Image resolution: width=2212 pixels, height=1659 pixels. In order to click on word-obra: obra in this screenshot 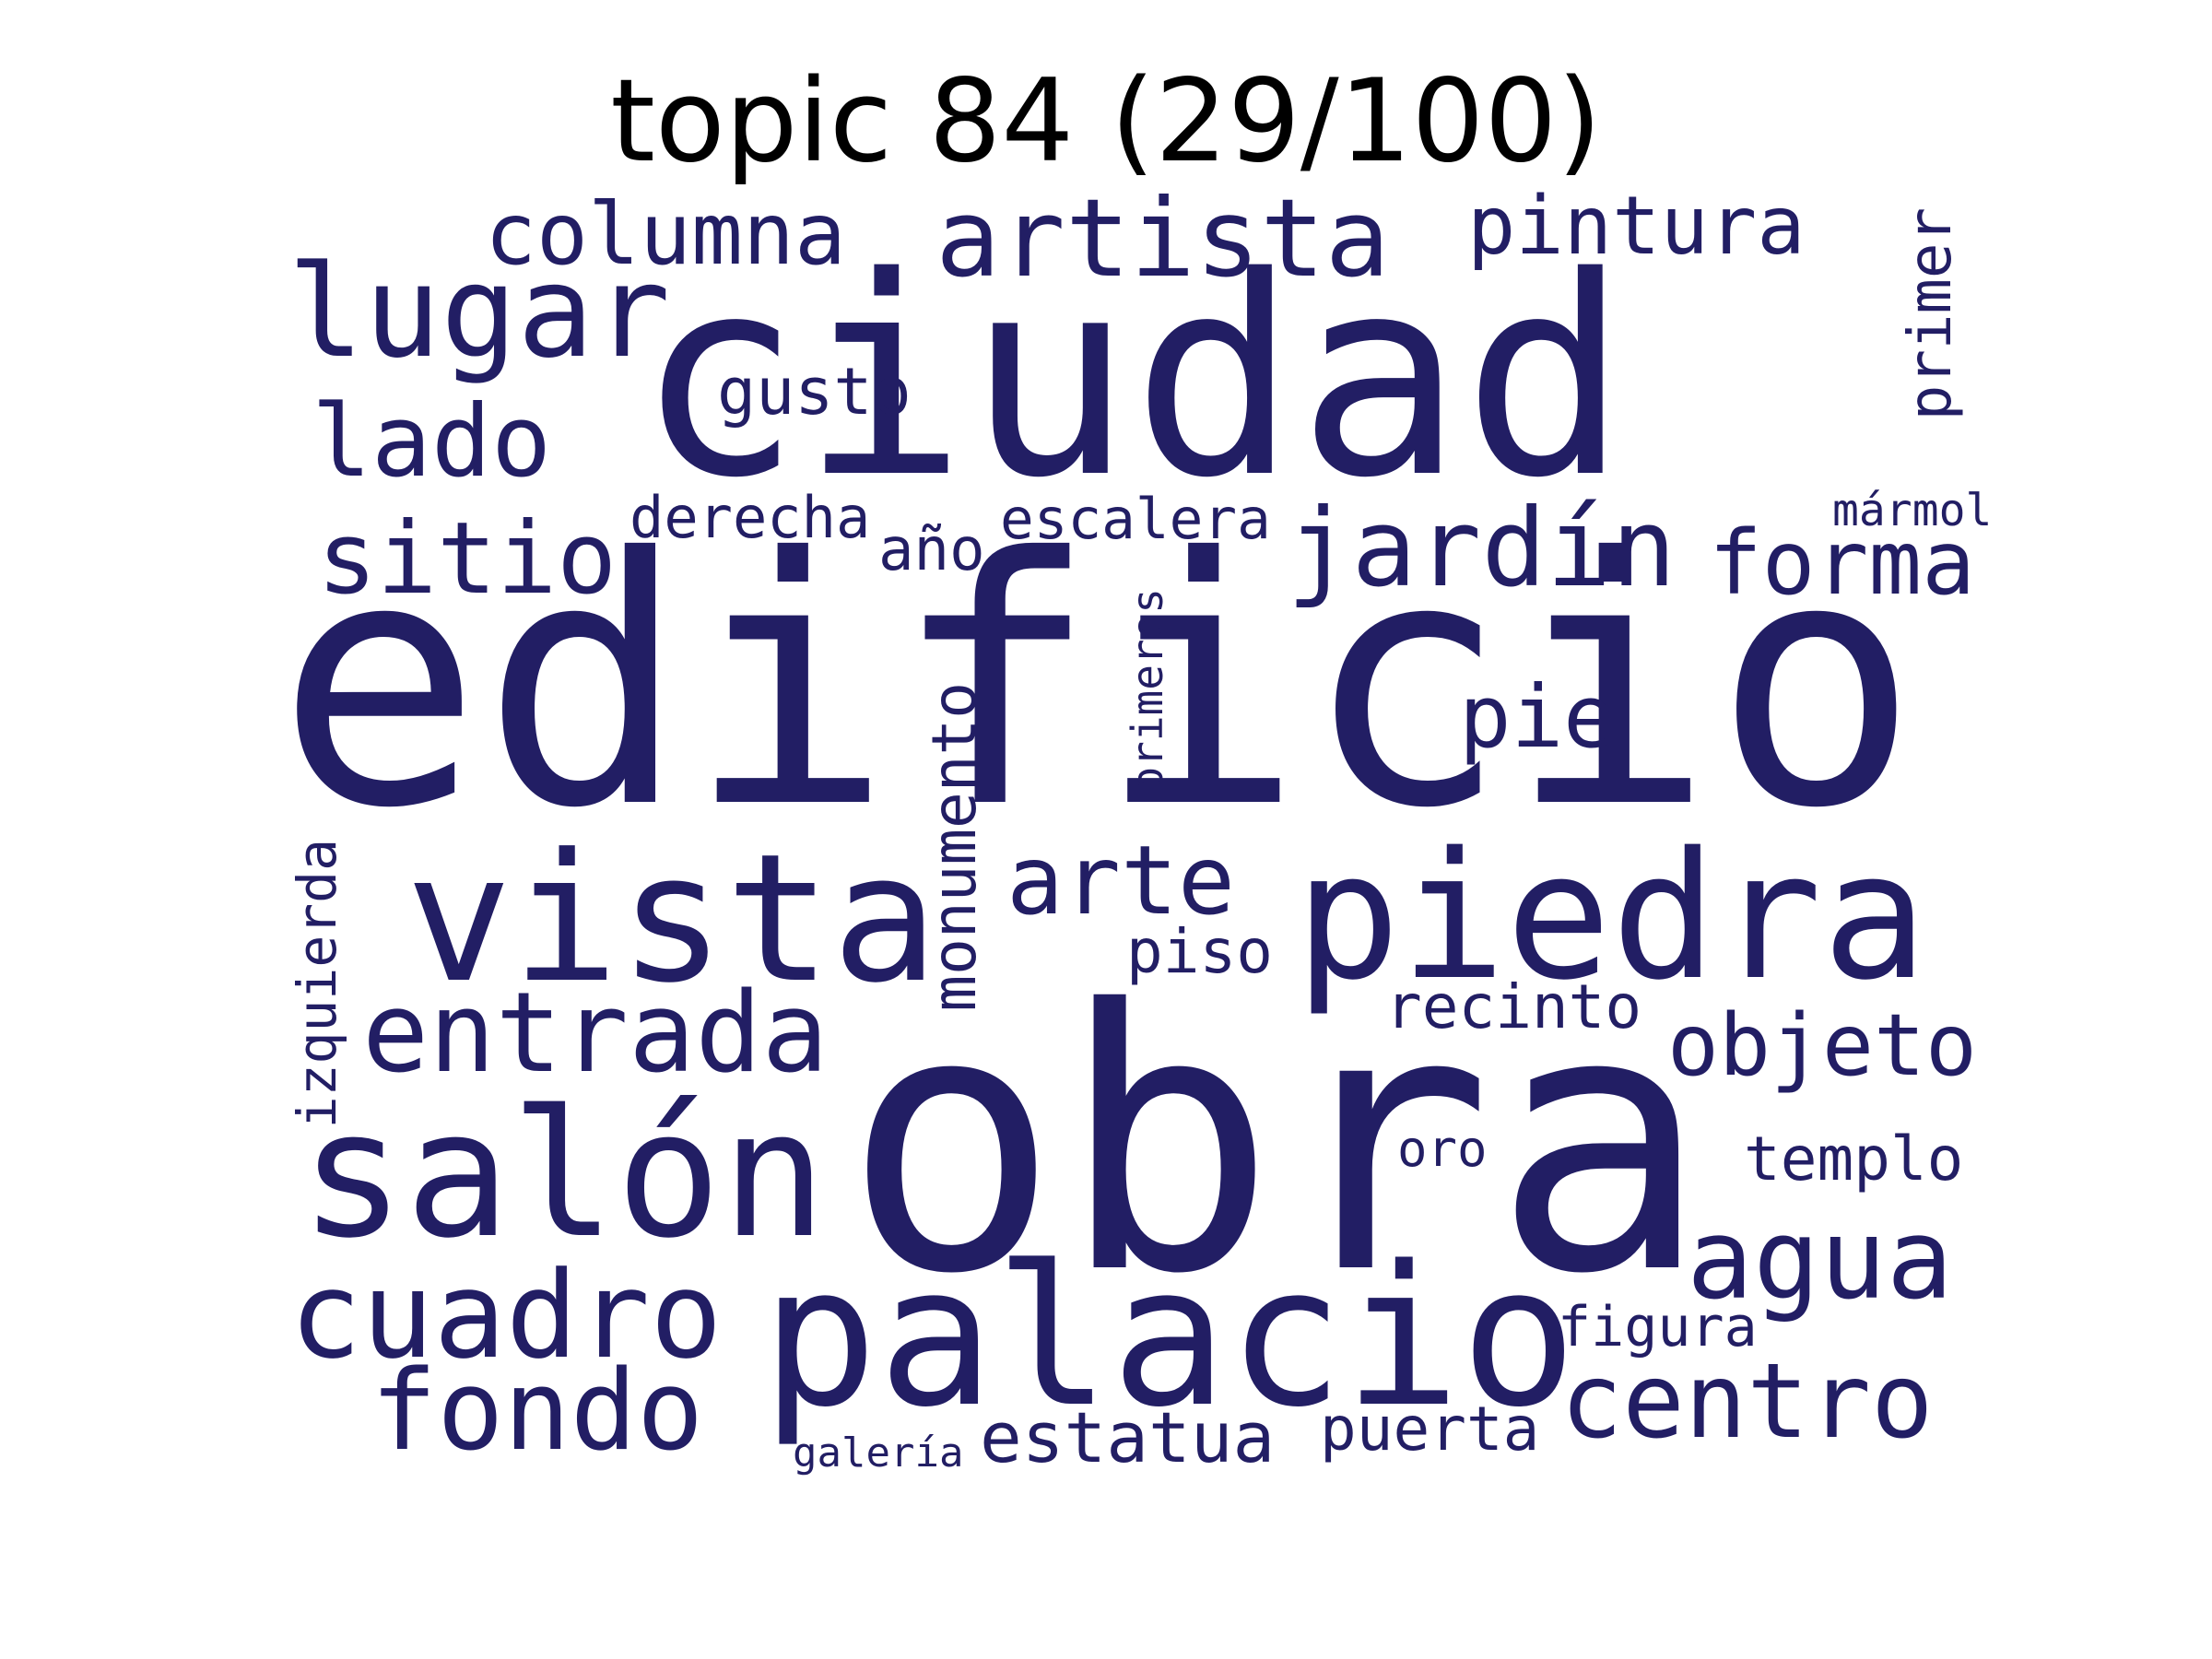, I will do `click(1276, 1143)`.